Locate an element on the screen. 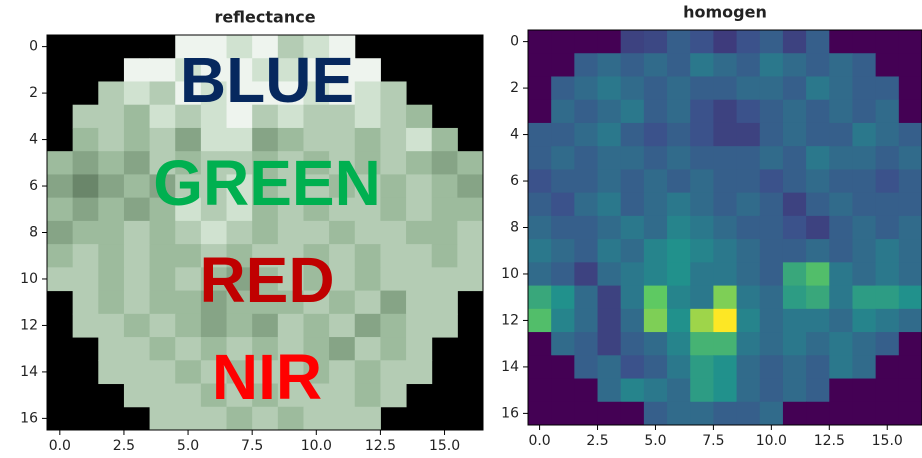 The image size is (922, 458). x-tick-label: 10.0 is located at coordinates (316, 446).